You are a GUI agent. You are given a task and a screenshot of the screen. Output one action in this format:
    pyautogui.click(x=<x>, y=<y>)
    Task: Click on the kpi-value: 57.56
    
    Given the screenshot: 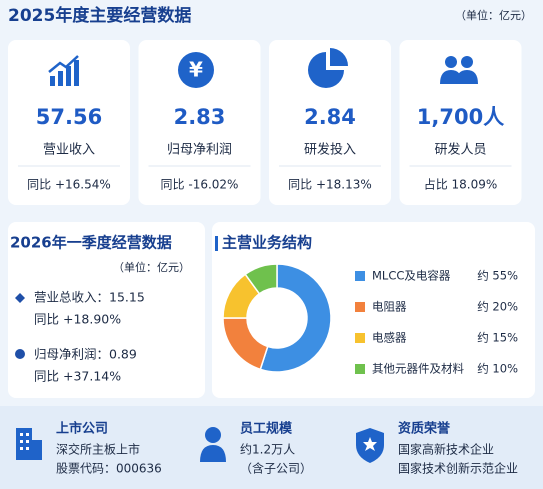 What is the action you would take?
    pyautogui.click(x=69, y=117)
    